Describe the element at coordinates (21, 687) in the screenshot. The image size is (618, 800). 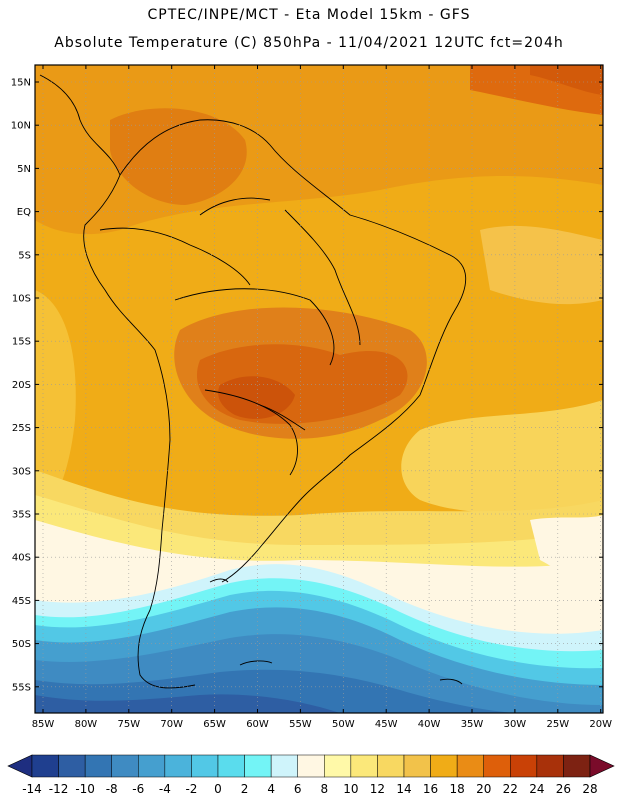
I see `lat-tick-label: 55S` at that location.